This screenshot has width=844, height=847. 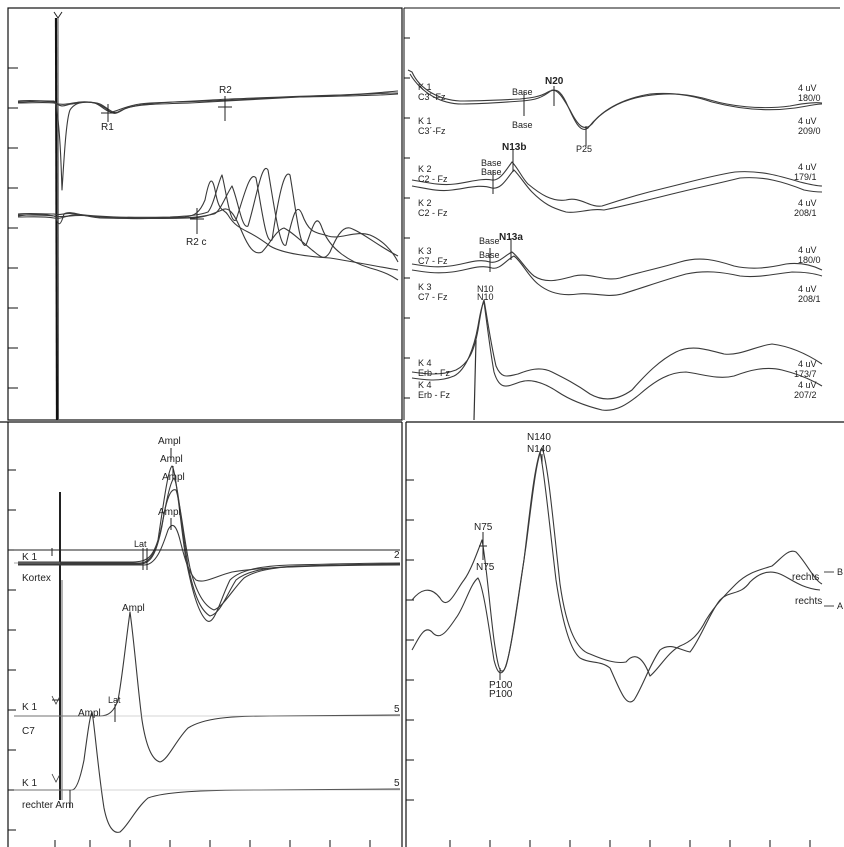 What do you see at coordinates (48, 805) in the screenshot?
I see `ch-k1-arm-label: rechter Arm` at bounding box center [48, 805].